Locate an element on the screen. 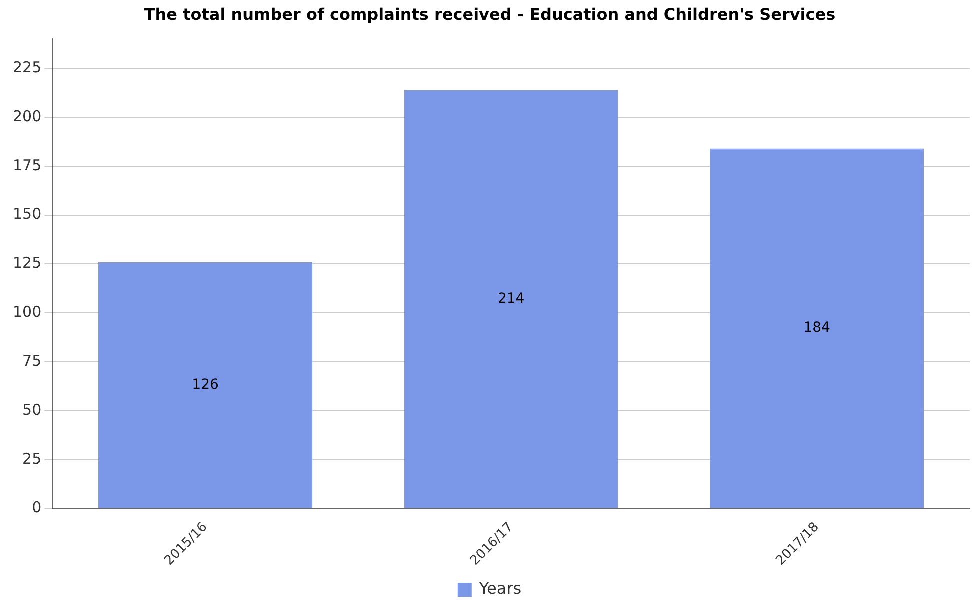  data-label: 126 is located at coordinates (205, 384).